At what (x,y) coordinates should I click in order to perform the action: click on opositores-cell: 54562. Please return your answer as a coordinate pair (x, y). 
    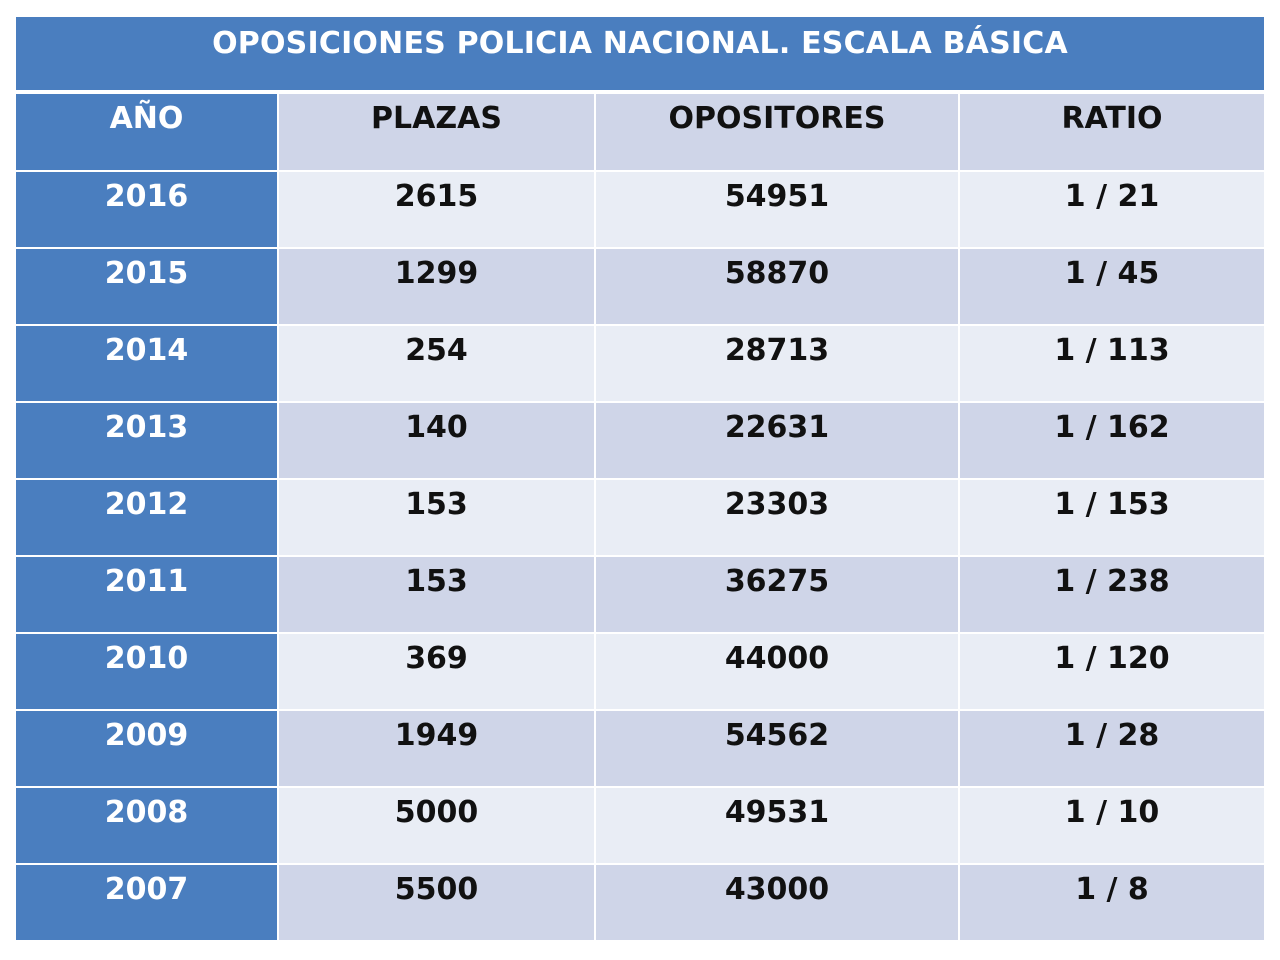
    Looking at the image, I should click on (777, 748).